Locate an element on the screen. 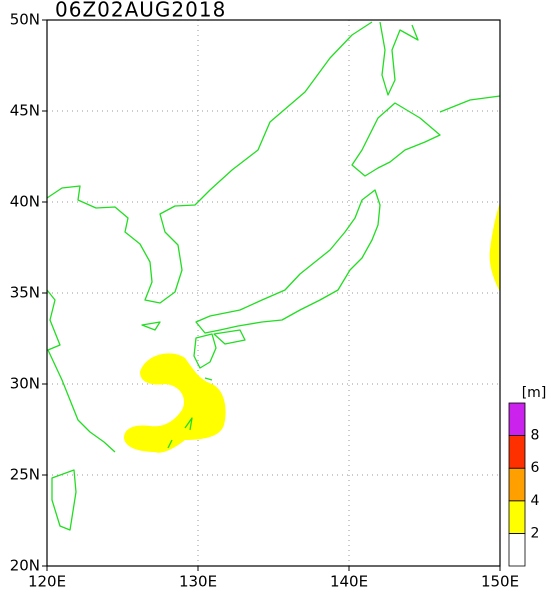 The height and width of the screenshot is (594, 551). colorbar-unit: [m] is located at coordinates (534, 393).